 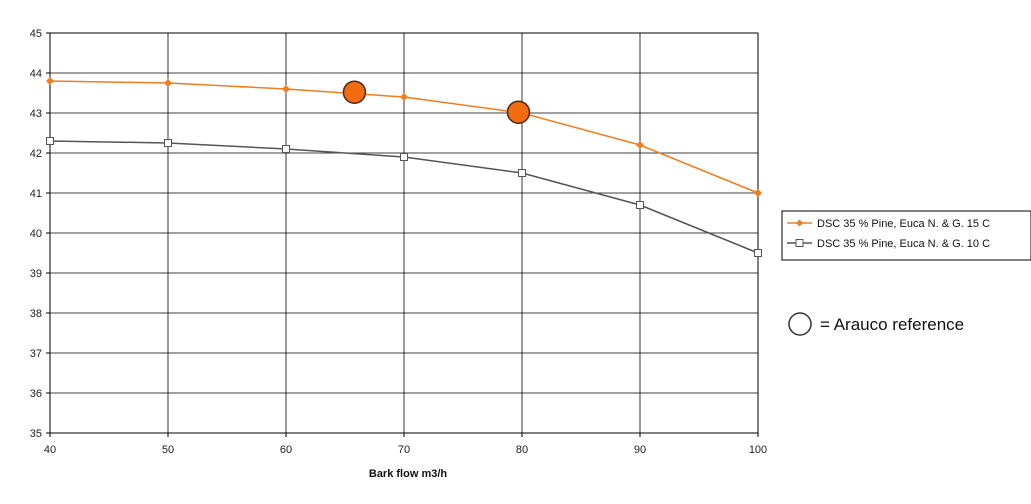 What do you see at coordinates (522, 450) in the screenshot?
I see `x-tick-label: 80` at bounding box center [522, 450].